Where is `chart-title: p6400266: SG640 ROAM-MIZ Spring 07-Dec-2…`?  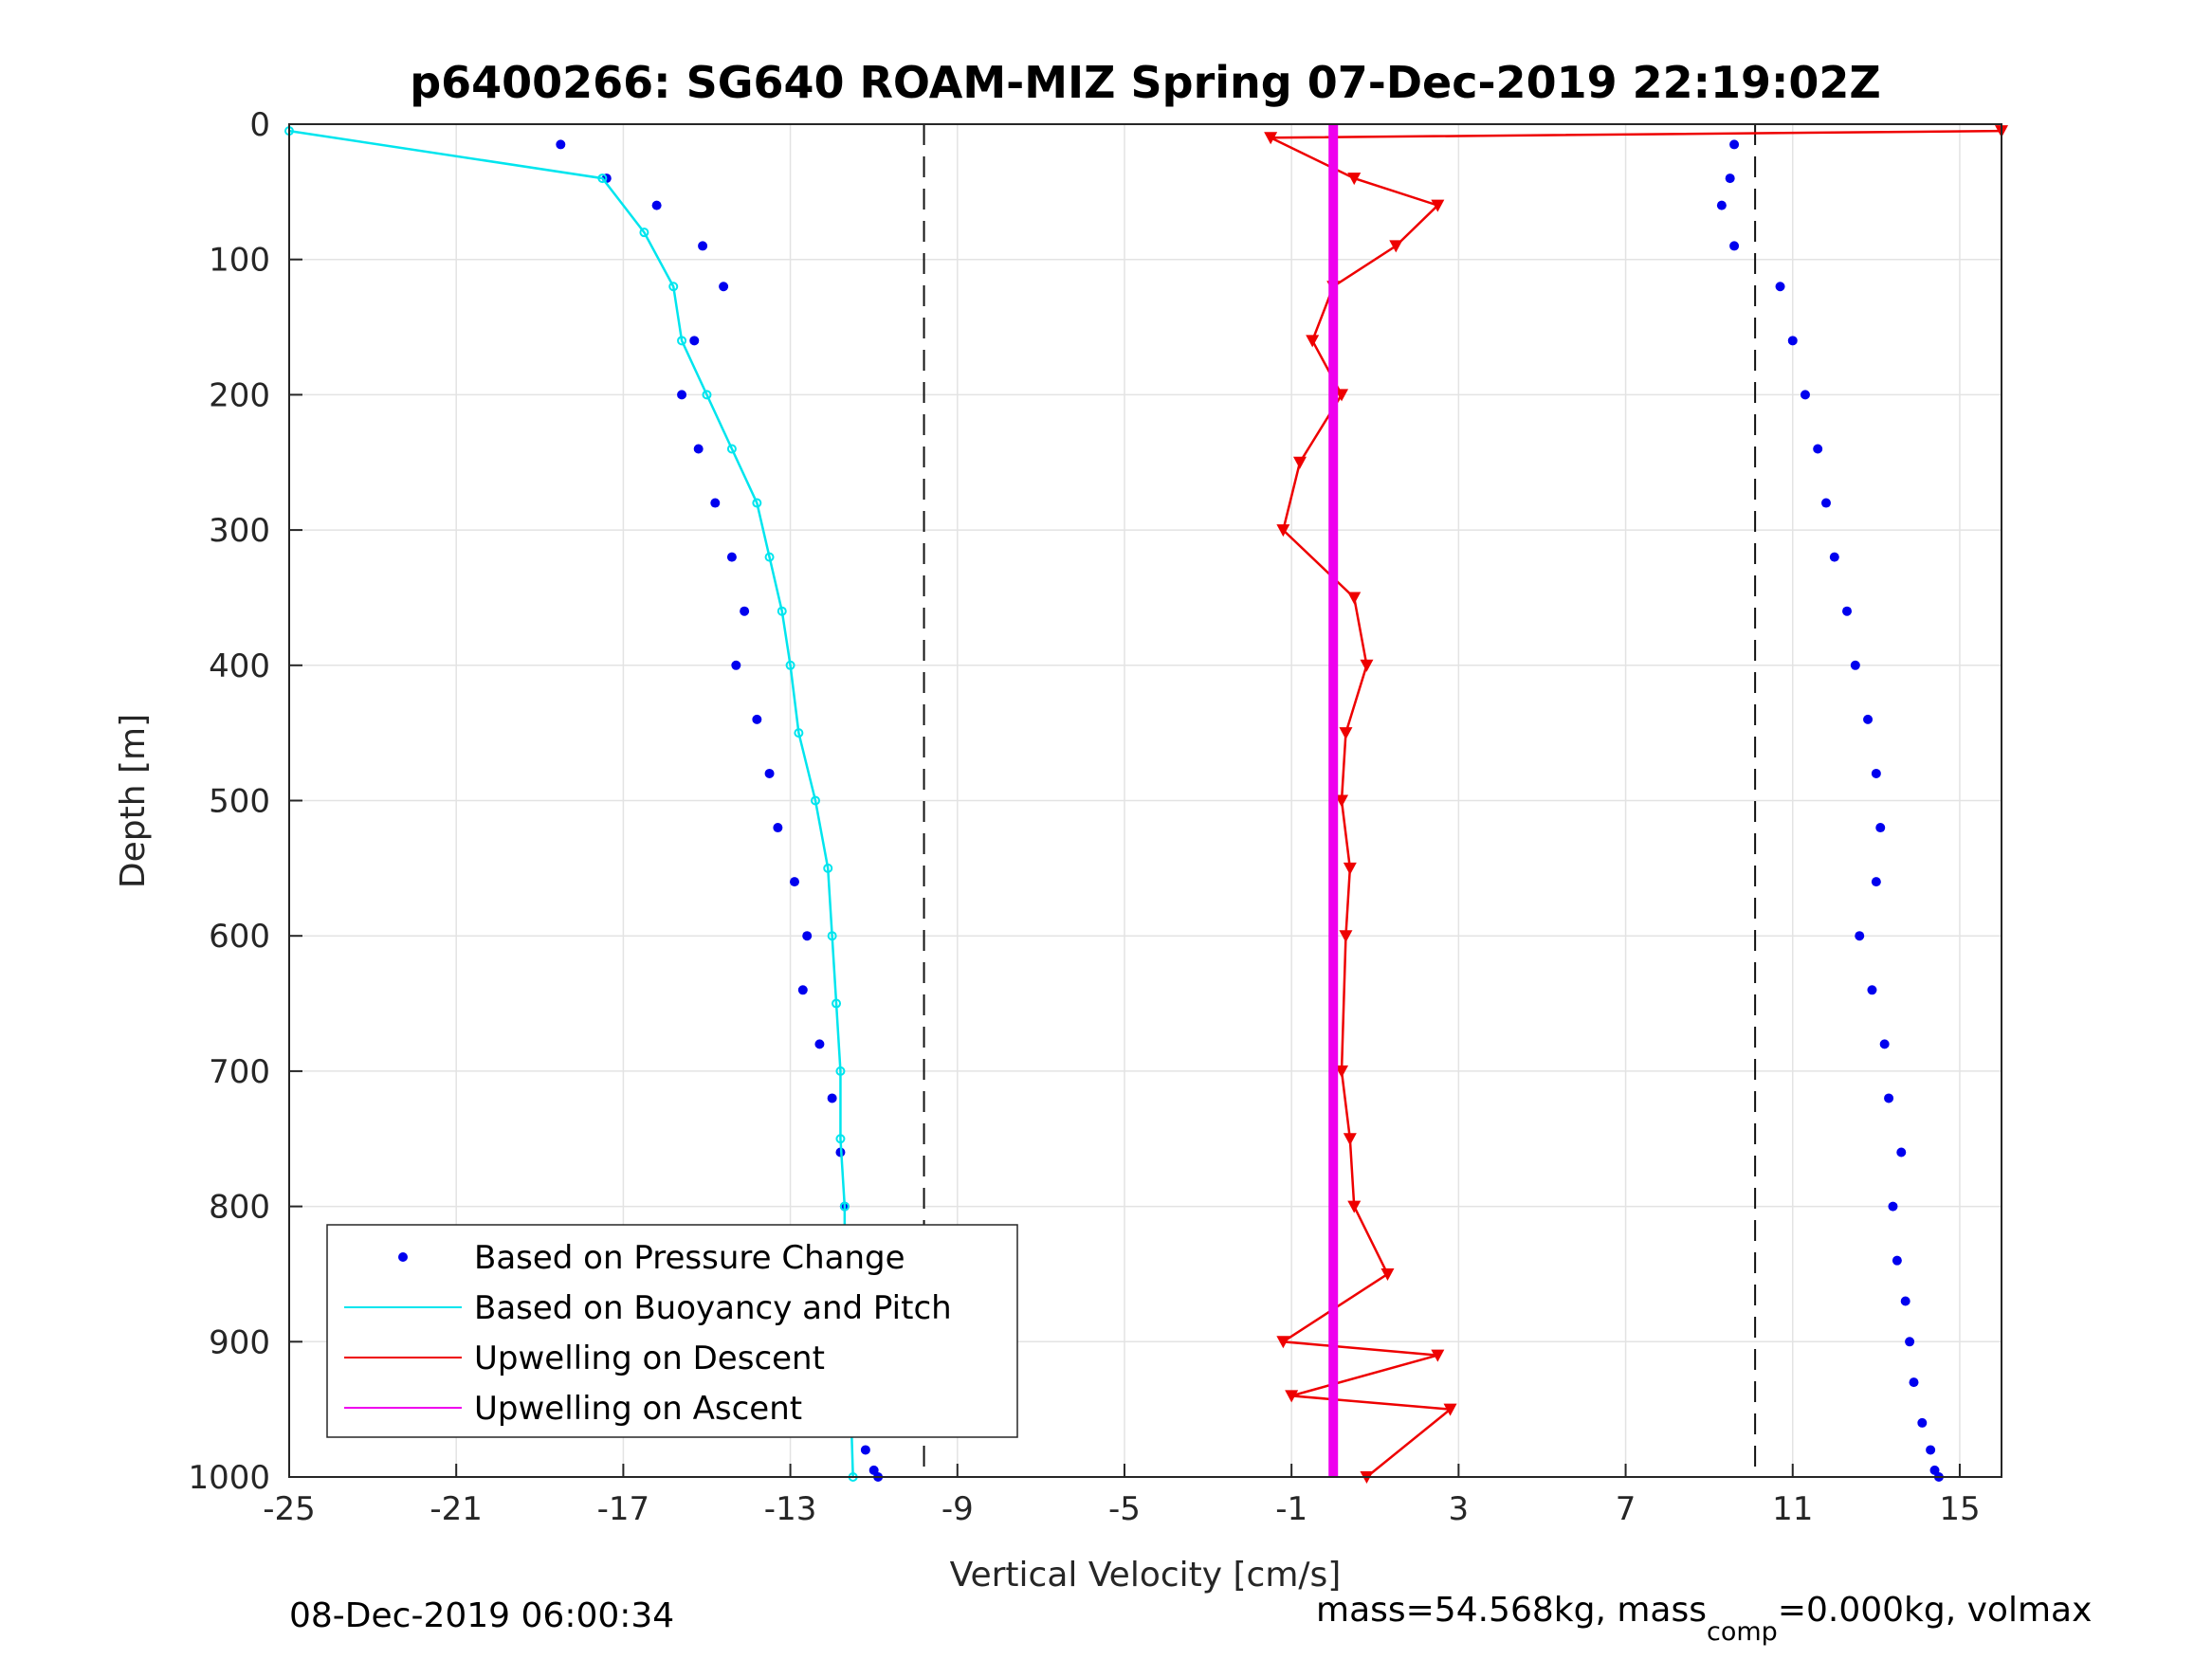
chart-title: p6400266: SG640 ROAM-MIZ Spring 07-Dec-2… is located at coordinates (1145, 82).